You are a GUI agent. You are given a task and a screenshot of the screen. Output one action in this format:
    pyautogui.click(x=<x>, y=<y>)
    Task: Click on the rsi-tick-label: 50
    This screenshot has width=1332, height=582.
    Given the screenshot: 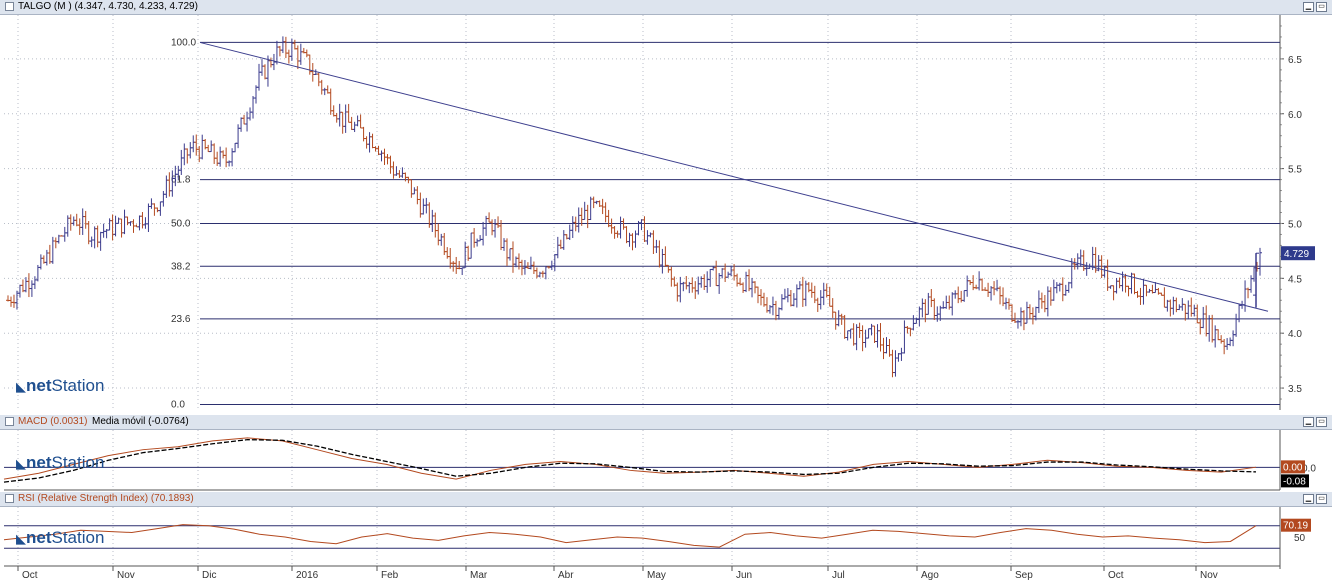 What is the action you would take?
    pyautogui.click(x=1300, y=538)
    